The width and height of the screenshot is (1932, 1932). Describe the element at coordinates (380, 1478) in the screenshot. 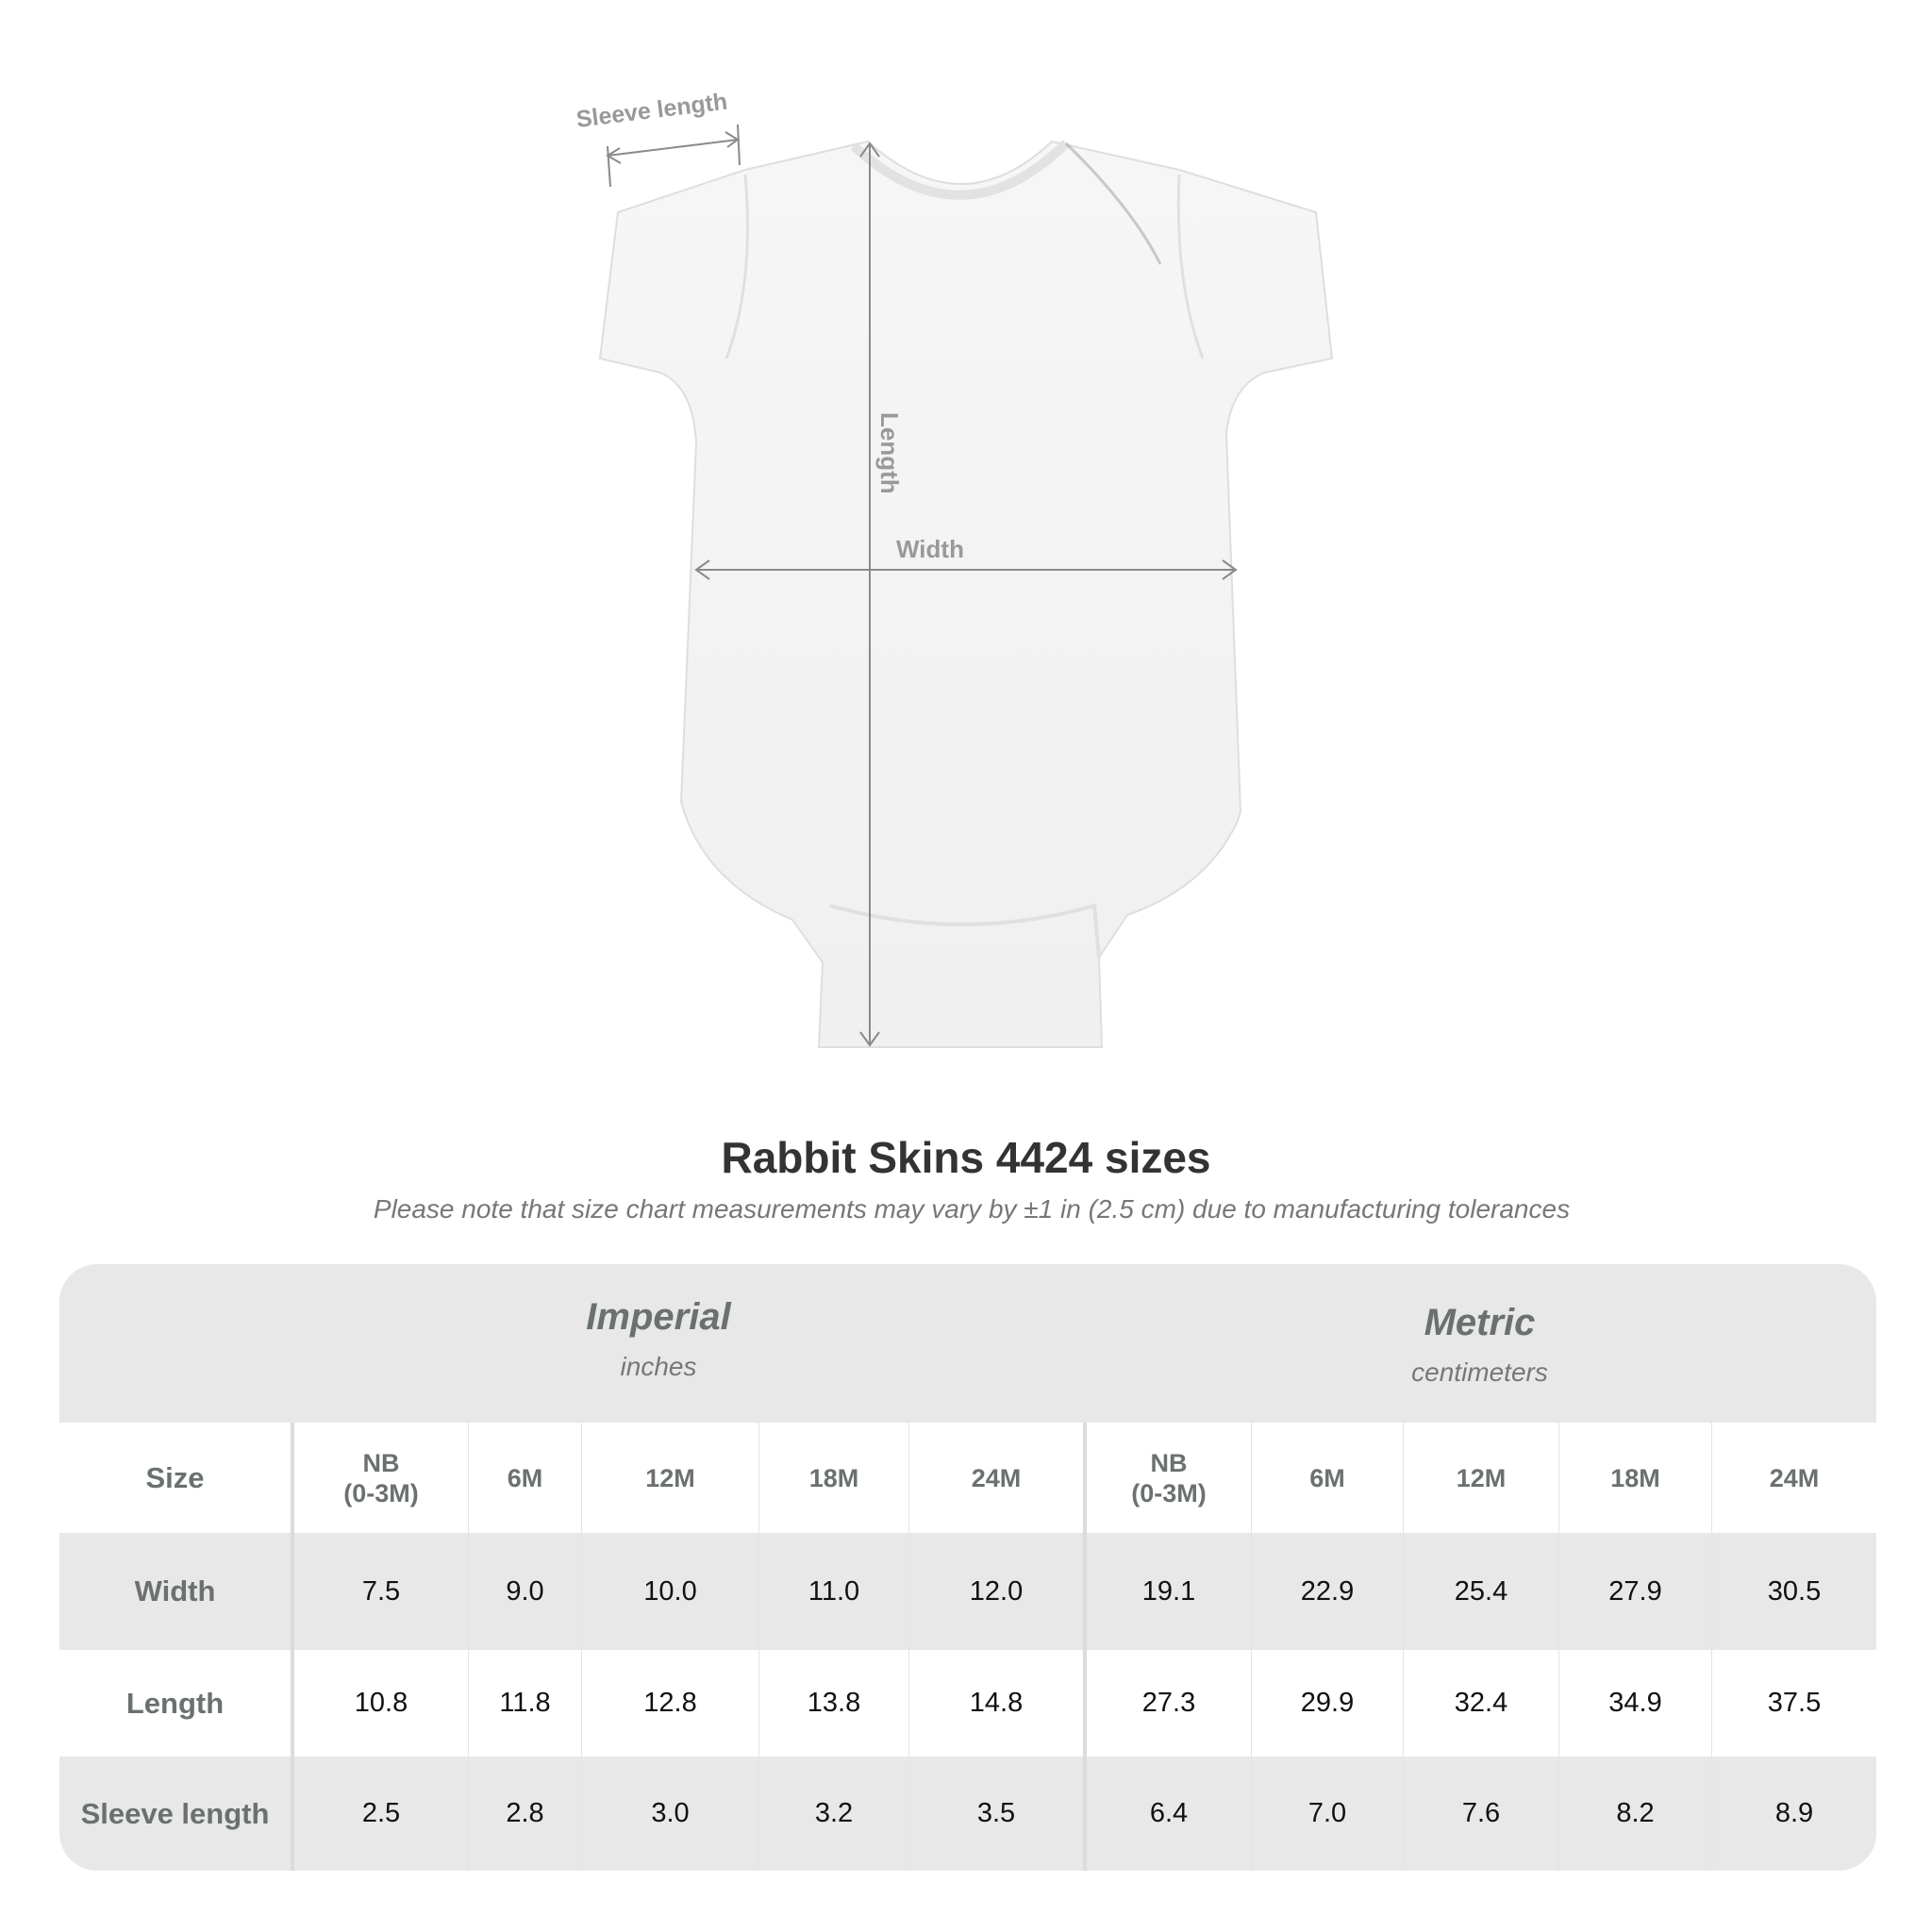

I see `imperial-size-header: NB (0-3M)` at that location.